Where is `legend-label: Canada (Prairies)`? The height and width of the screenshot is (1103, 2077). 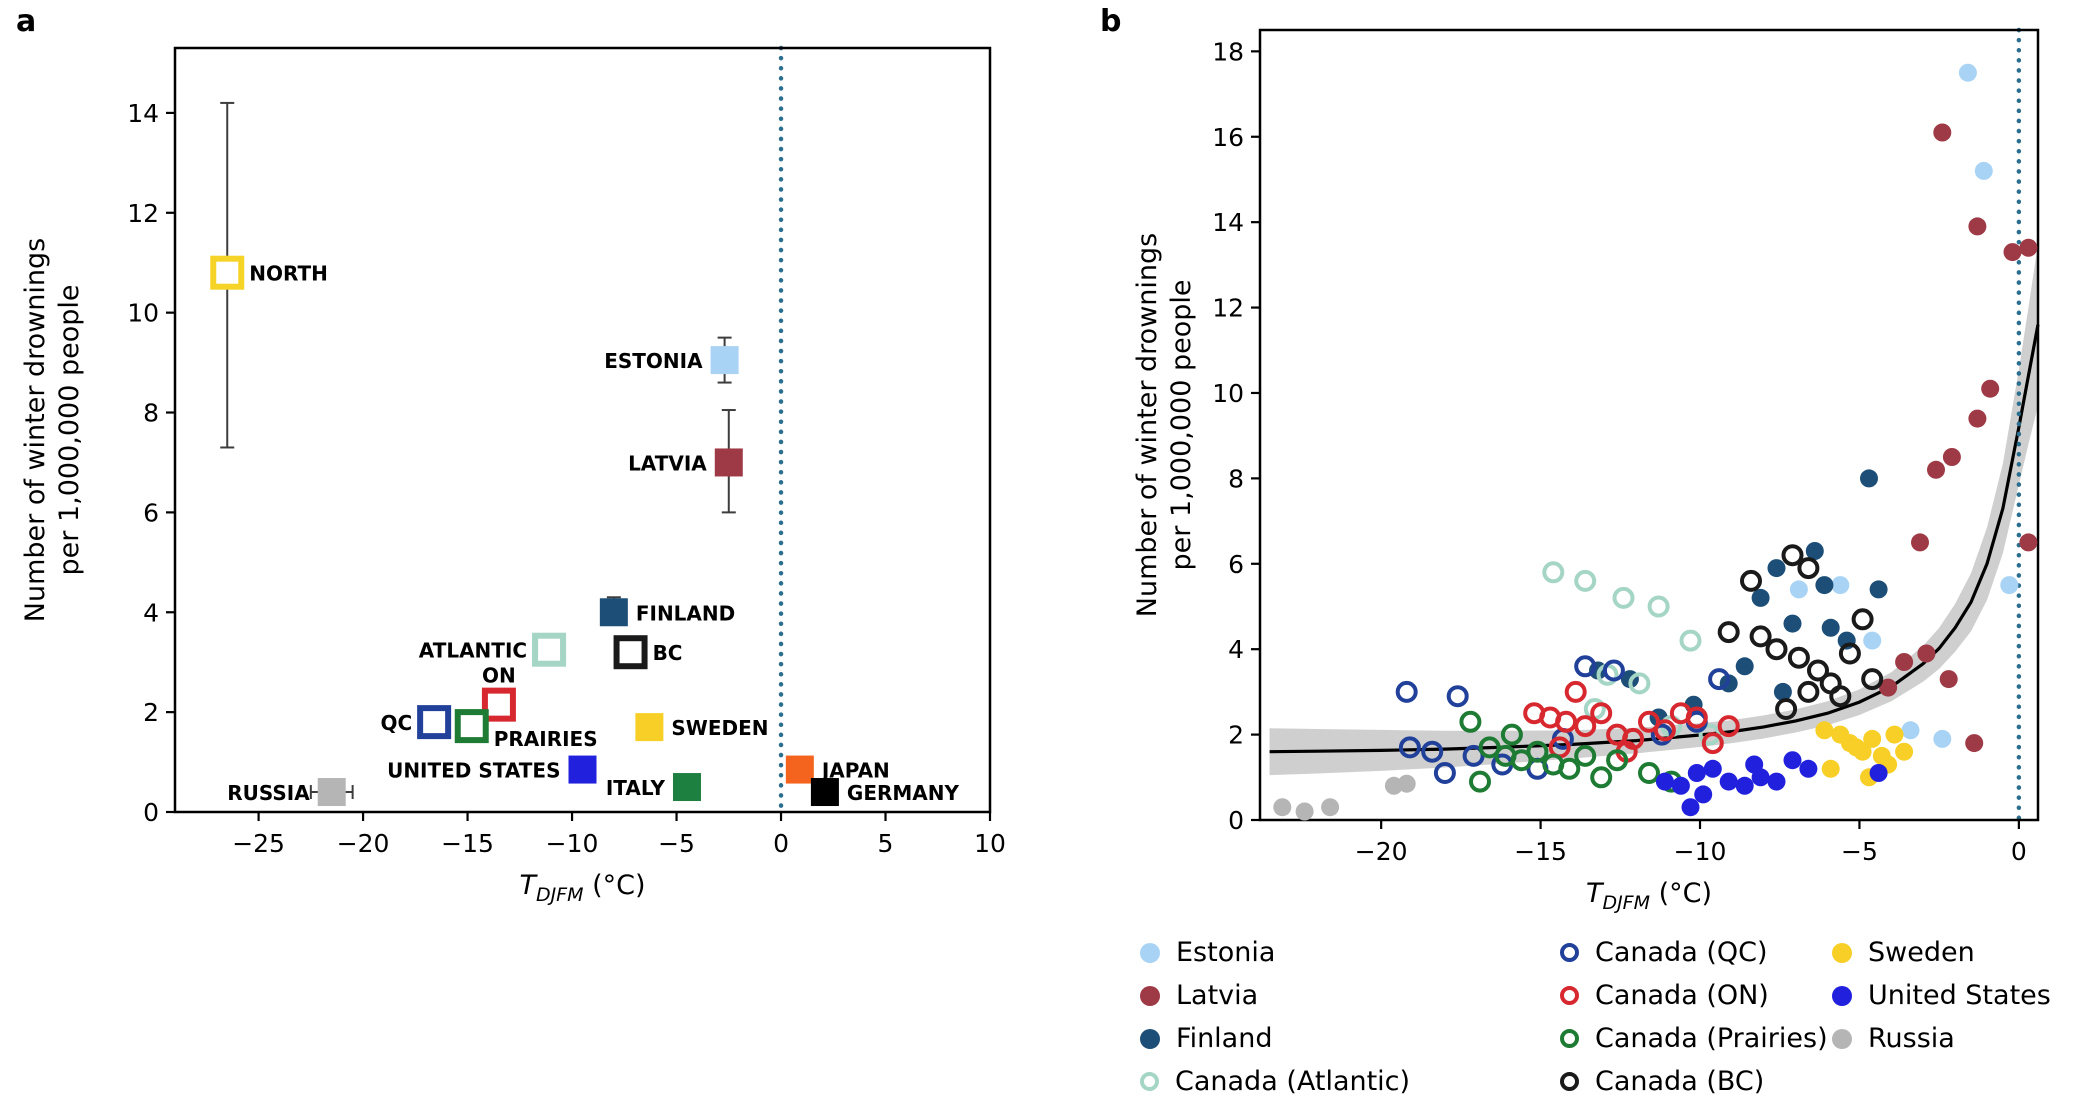 legend-label: Canada (Prairies) is located at coordinates (1711, 1038).